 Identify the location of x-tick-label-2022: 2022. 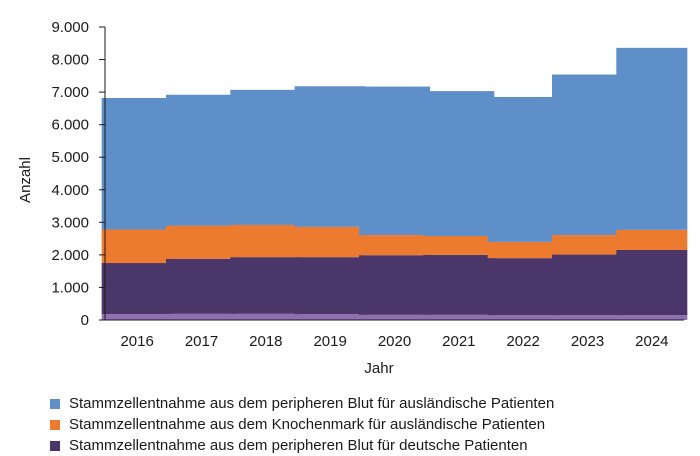
(522, 341).